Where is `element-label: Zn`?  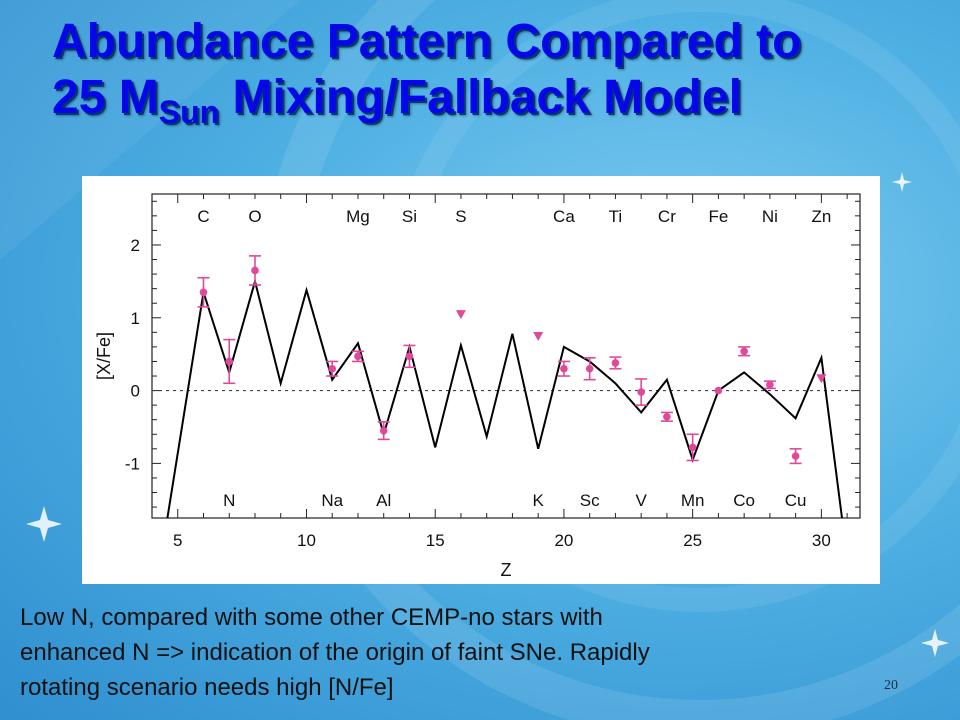
element-label: Zn is located at coordinates (821, 216).